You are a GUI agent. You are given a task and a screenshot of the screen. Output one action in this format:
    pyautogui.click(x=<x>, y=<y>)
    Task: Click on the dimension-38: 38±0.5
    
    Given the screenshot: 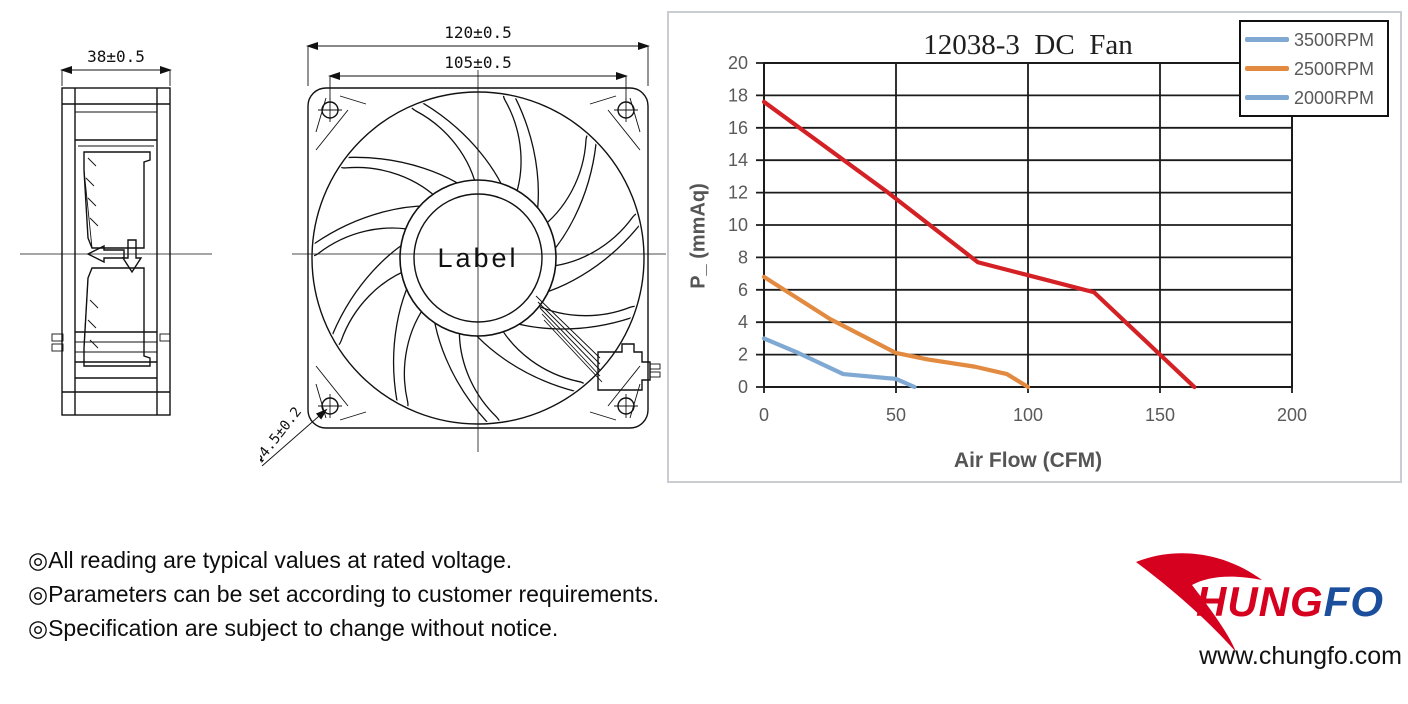 What is the action you would take?
    pyautogui.click(x=116, y=66)
    